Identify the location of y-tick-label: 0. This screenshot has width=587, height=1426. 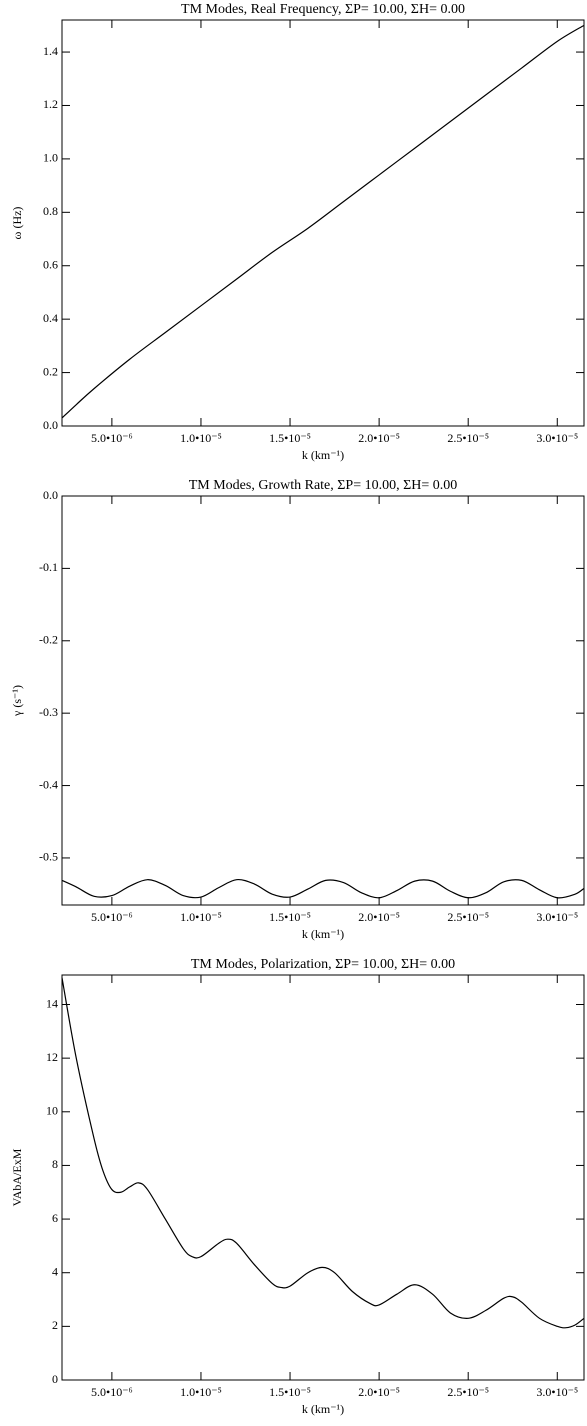
(55, 1379).